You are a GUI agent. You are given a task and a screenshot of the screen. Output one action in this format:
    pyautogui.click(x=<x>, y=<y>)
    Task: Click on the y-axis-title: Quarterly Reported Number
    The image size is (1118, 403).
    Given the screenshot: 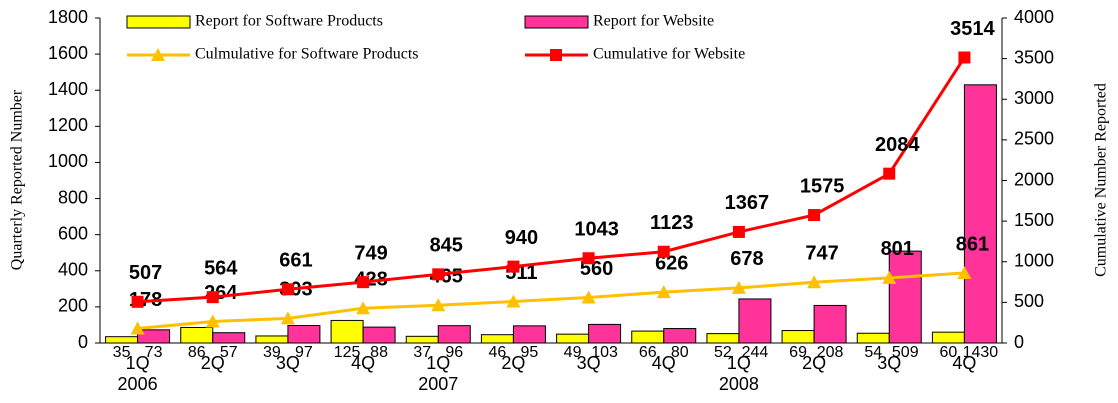 What is the action you would take?
    pyautogui.click(x=17, y=179)
    